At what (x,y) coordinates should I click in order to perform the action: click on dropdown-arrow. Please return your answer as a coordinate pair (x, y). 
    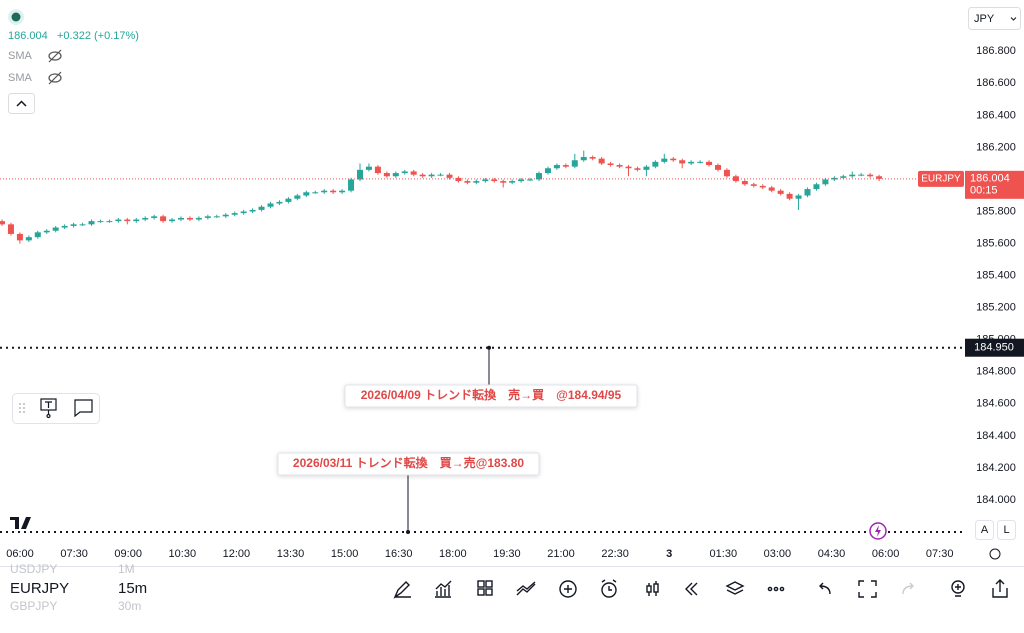
    Looking at the image, I should click on (1013, 19).